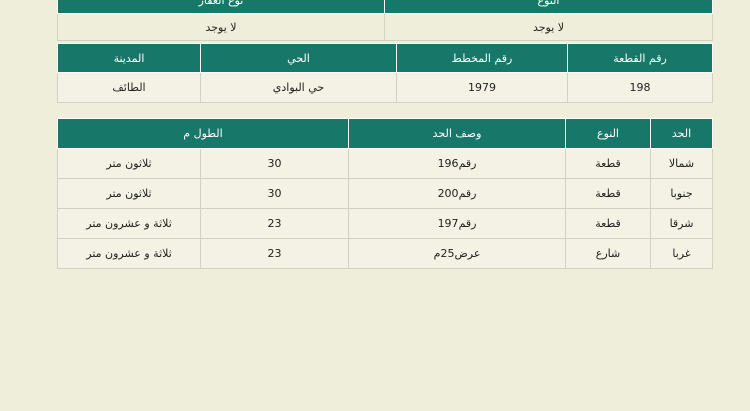 The width and height of the screenshot is (750, 411). I want to click on cell: رقم196, so click(457, 163).